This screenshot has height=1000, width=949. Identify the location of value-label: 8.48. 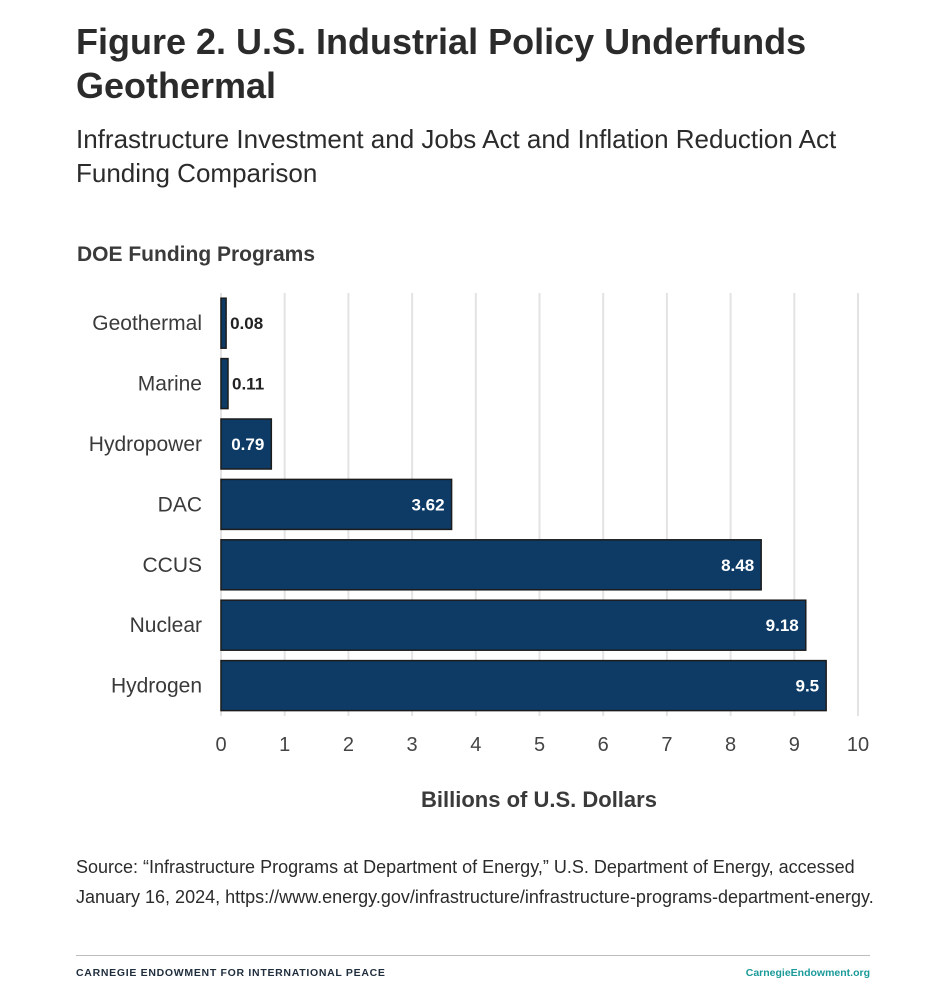
(737, 565).